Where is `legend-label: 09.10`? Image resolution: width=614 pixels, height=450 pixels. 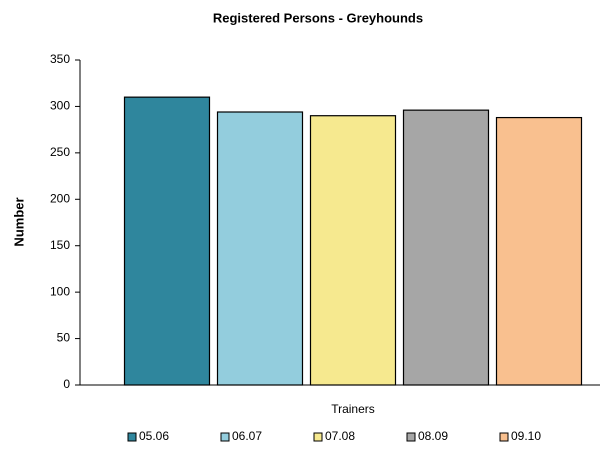 legend-label: 09.10 is located at coordinates (526, 436).